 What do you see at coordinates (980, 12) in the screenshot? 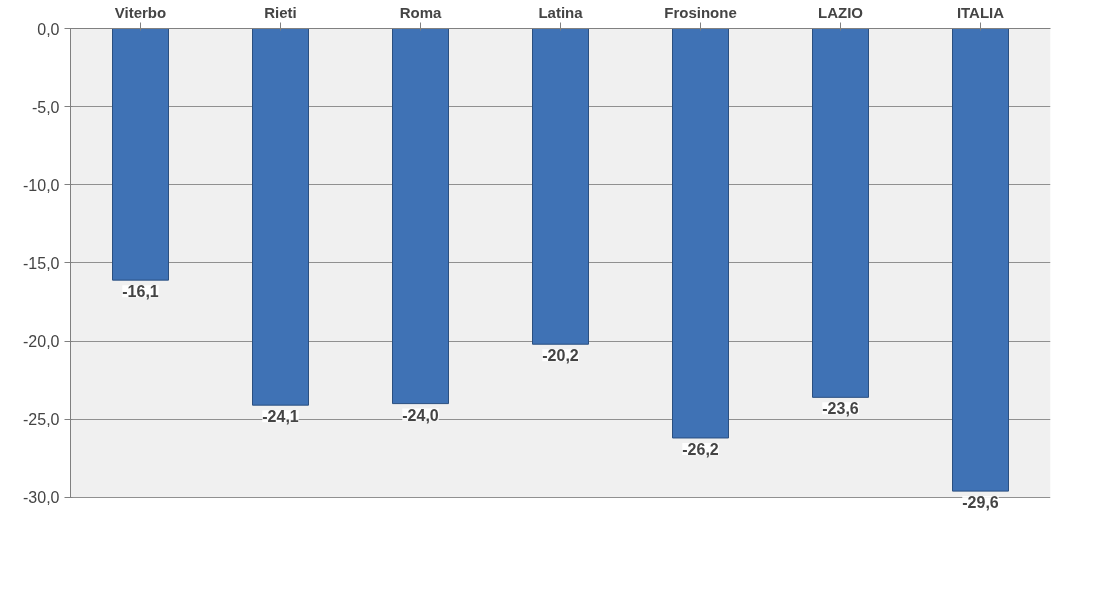
I see `x-tick-label: ITALIA` at bounding box center [980, 12].